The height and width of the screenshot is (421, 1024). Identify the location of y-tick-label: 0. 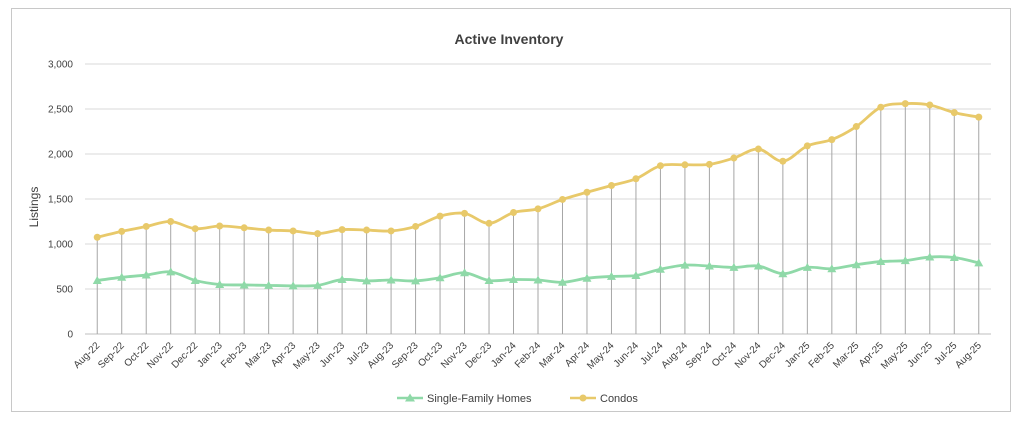
(70, 335).